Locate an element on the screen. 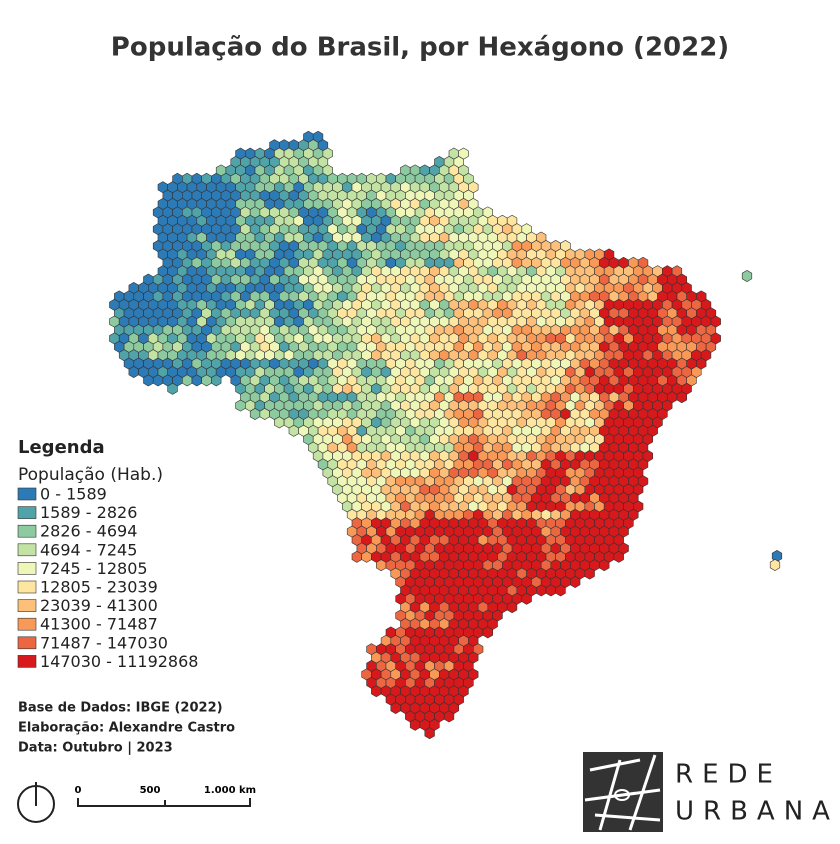 The width and height of the screenshot is (840, 844). legend-label: 0 - 1589 is located at coordinates (73, 494).